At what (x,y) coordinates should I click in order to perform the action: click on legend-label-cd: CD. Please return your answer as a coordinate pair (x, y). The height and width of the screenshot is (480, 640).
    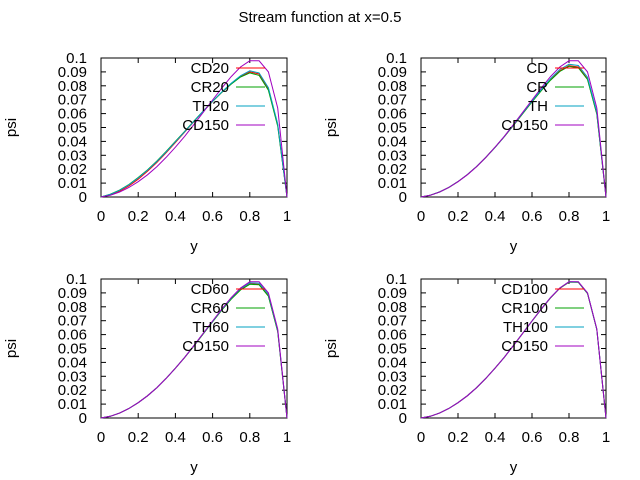
    Looking at the image, I should click on (537, 68).